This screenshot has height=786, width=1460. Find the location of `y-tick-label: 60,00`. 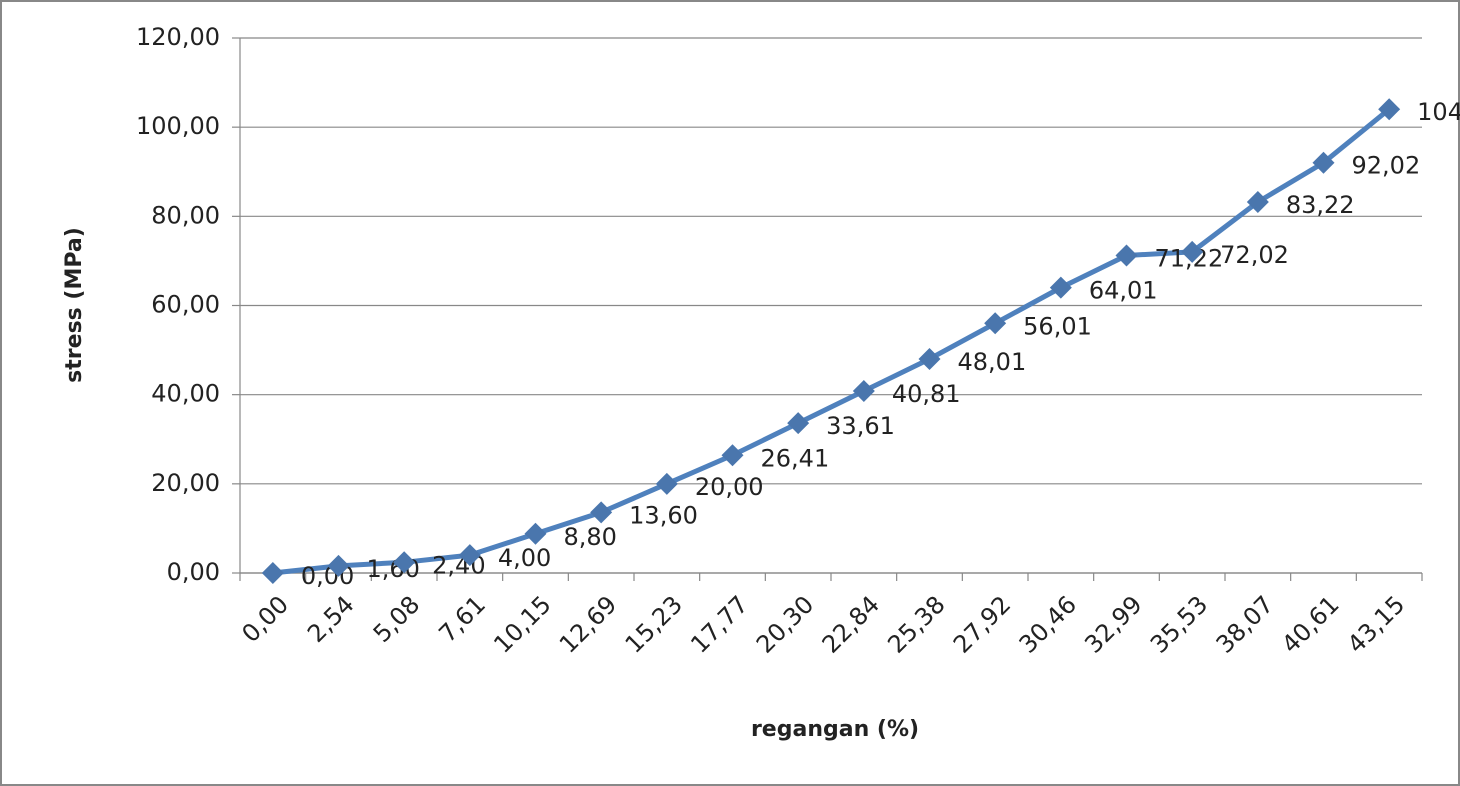

y-tick-label: 60,00 is located at coordinates (185, 305).